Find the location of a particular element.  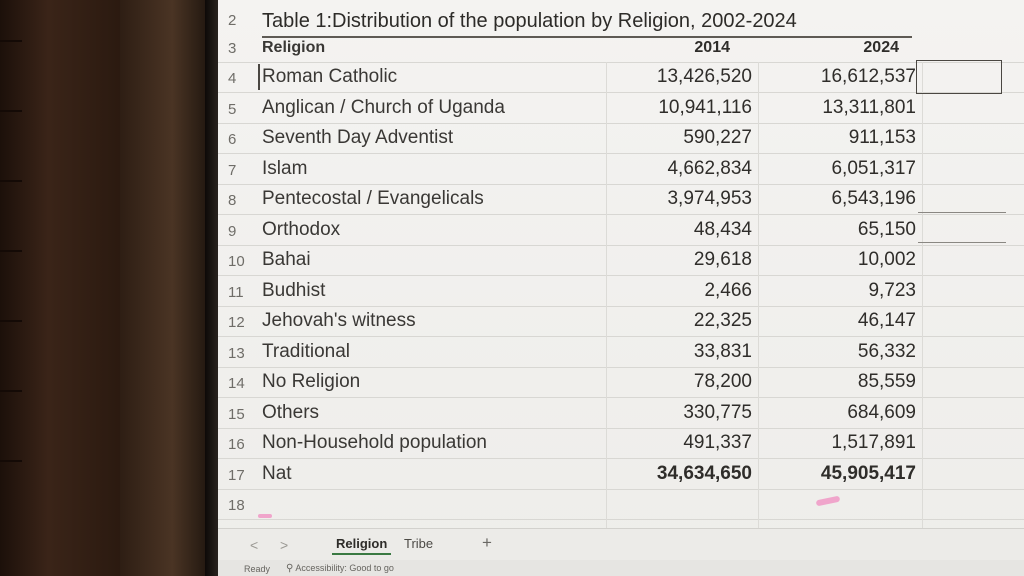

value-2014-cell: 10,941,116 is located at coordinates (705, 107).